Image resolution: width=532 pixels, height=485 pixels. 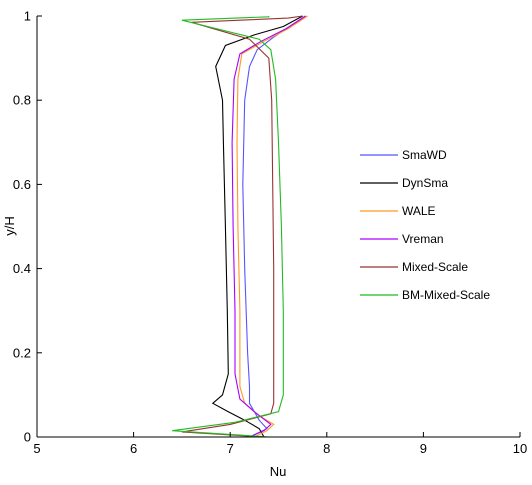 What do you see at coordinates (22, 268) in the screenshot?
I see `y-tick-label: 0.4` at bounding box center [22, 268].